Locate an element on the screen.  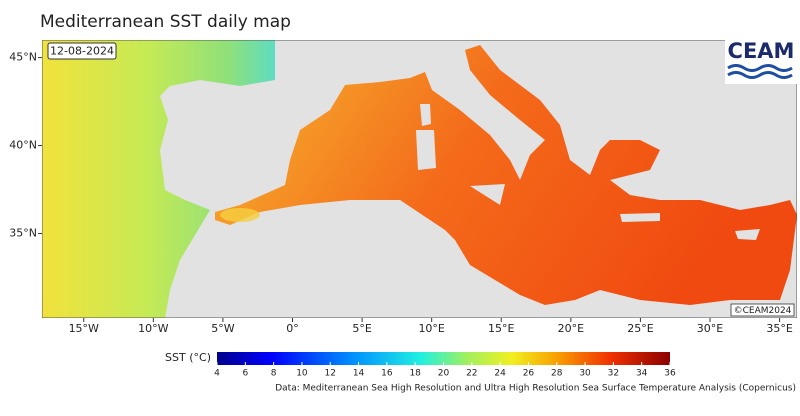
x-tick-label: 20°E is located at coordinates (571, 328).